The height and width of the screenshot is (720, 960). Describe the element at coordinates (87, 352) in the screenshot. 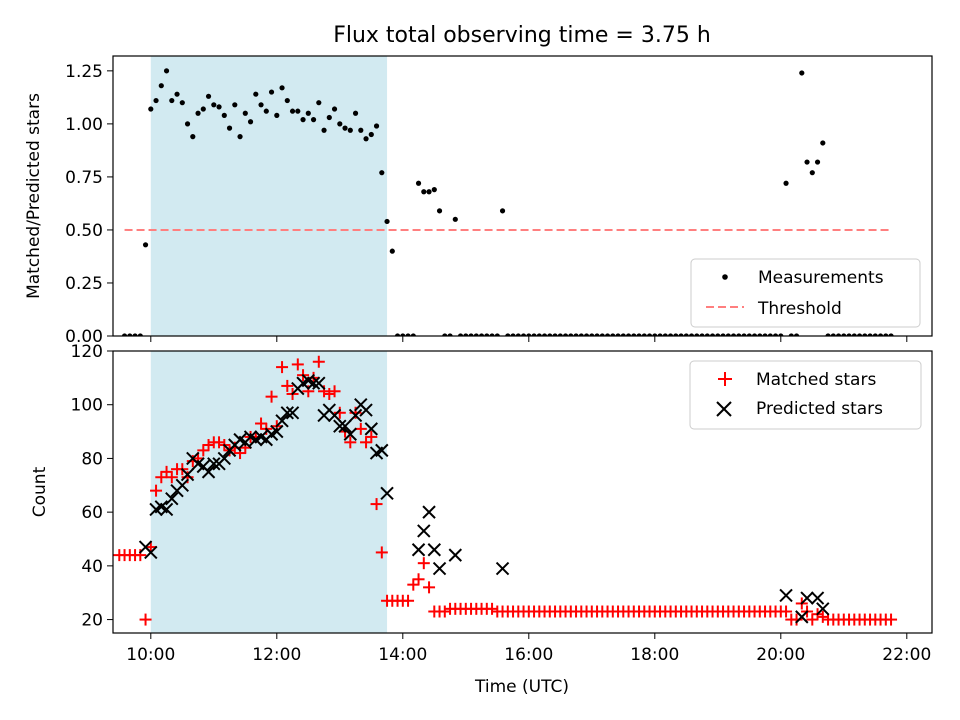

I see `bottom-y-tick-label: 120` at that location.